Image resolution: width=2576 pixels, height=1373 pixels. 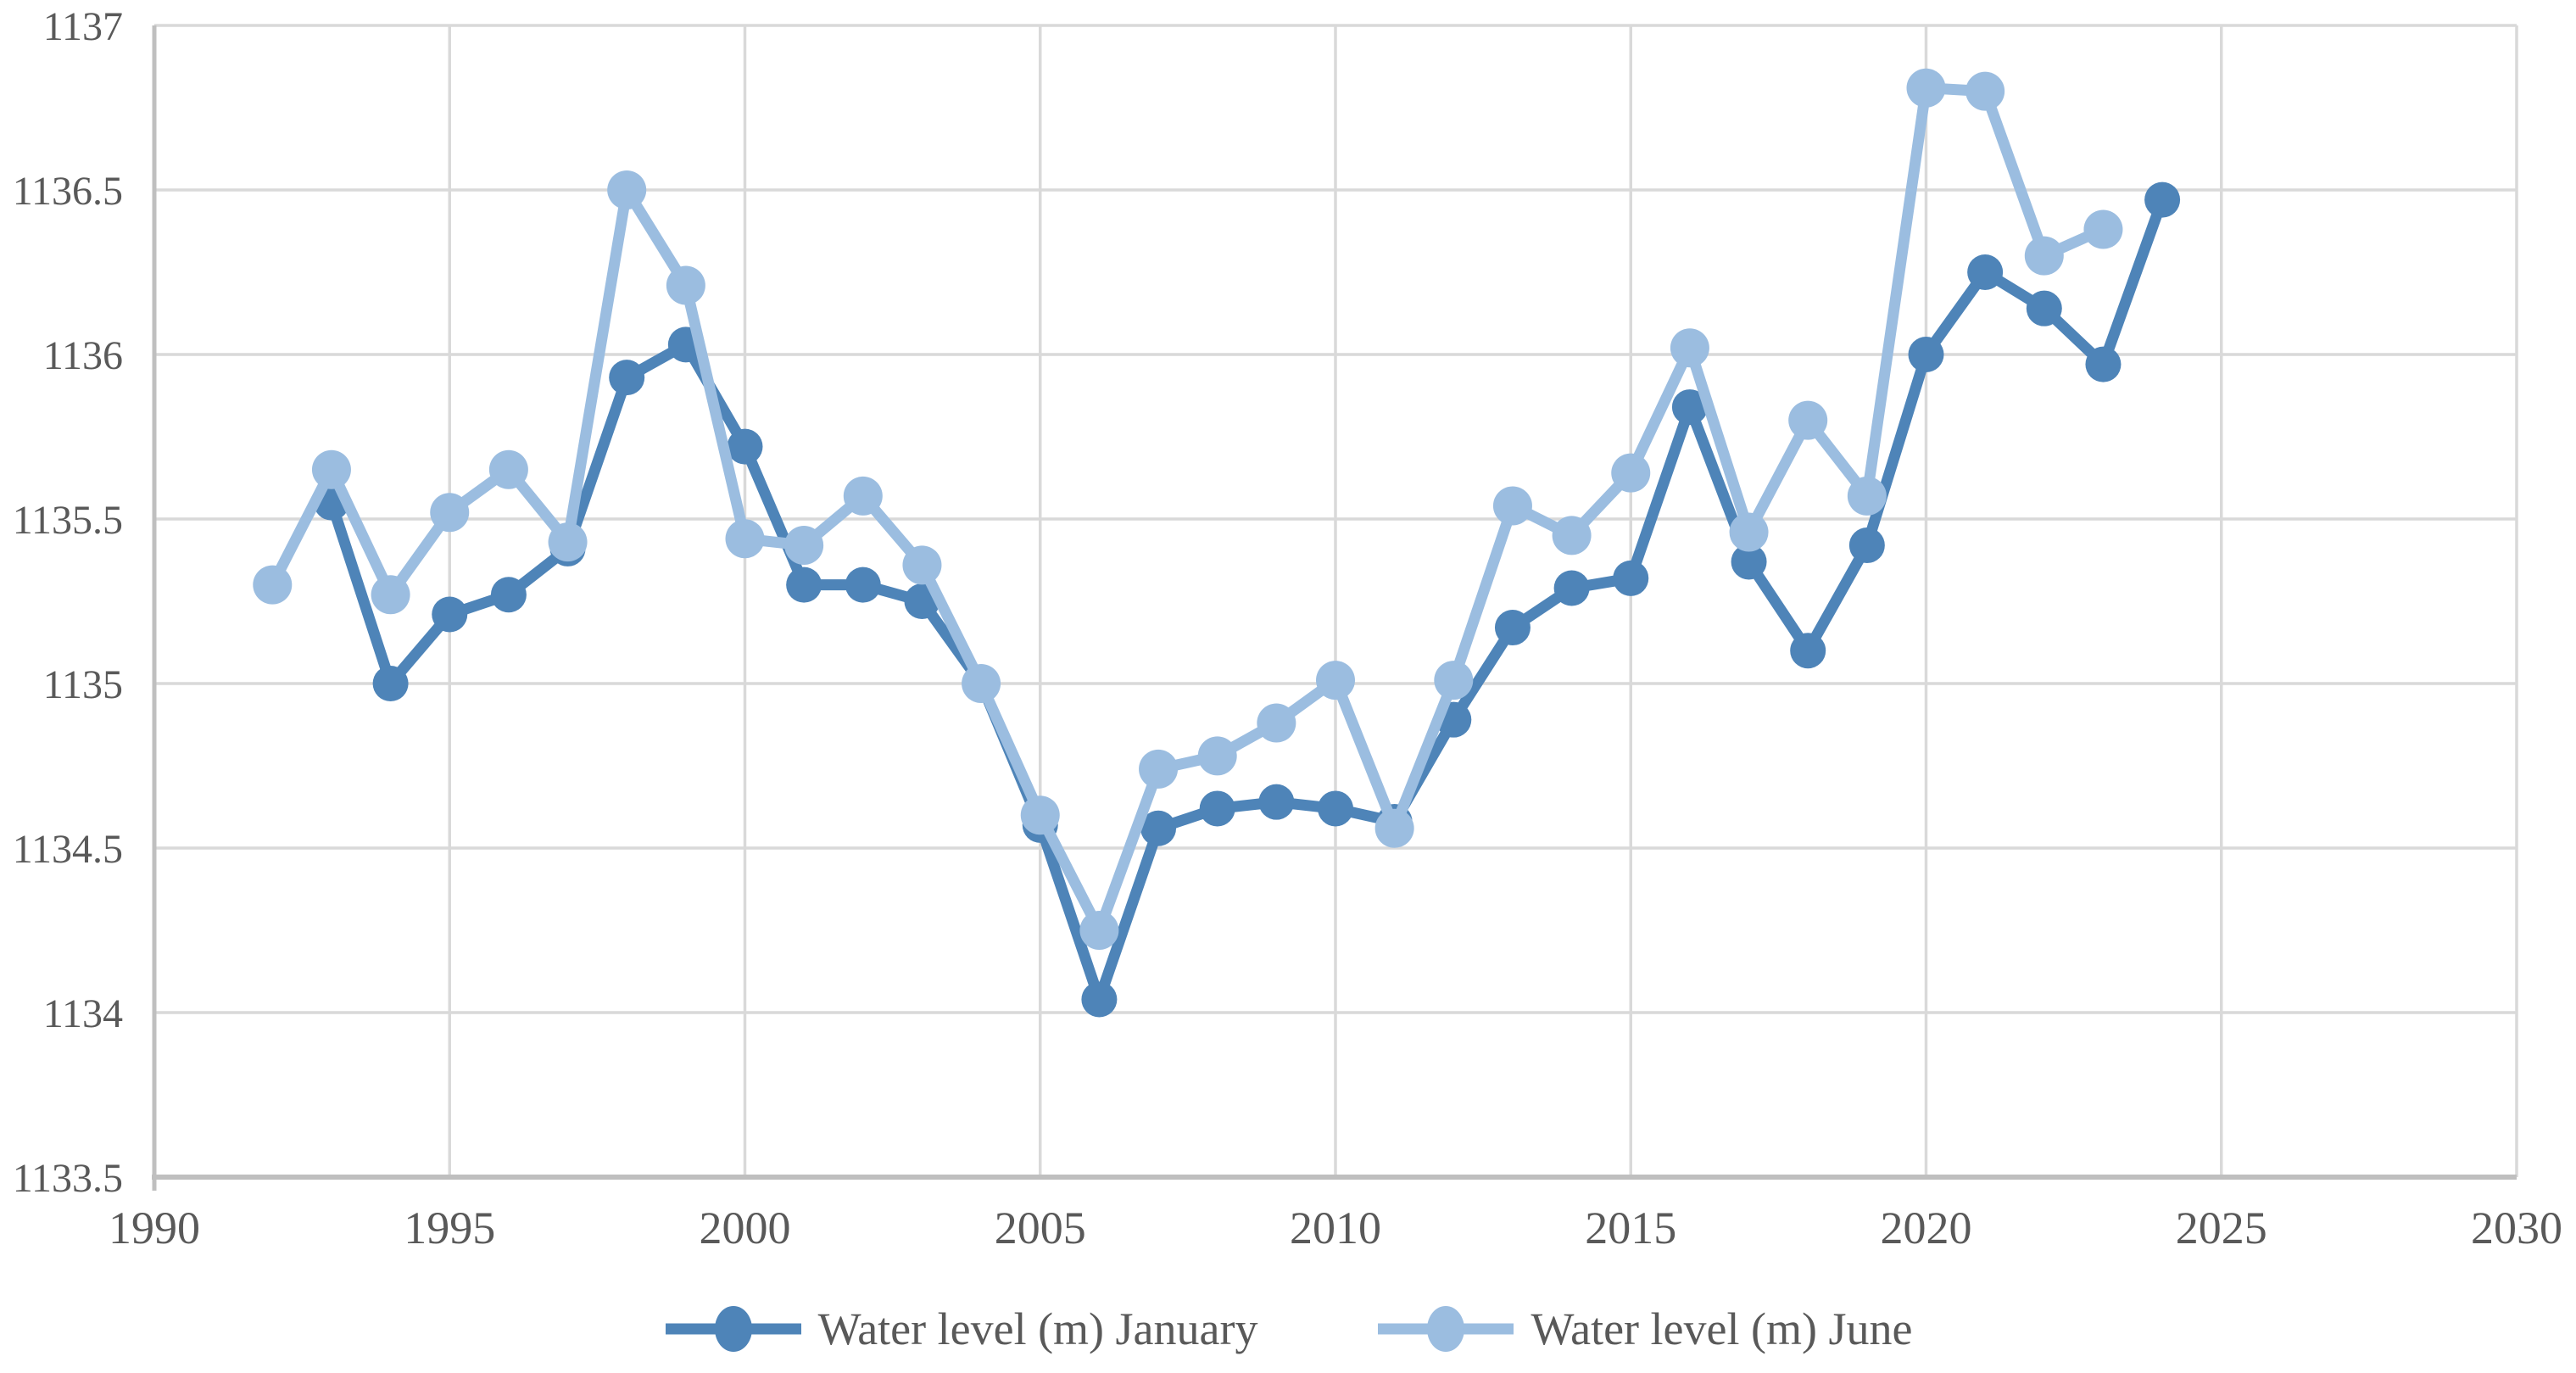 What do you see at coordinates (1630, 1228) in the screenshot?
I see `x-axis-tick-label: 2015` at bounding box center [1630, 1228].